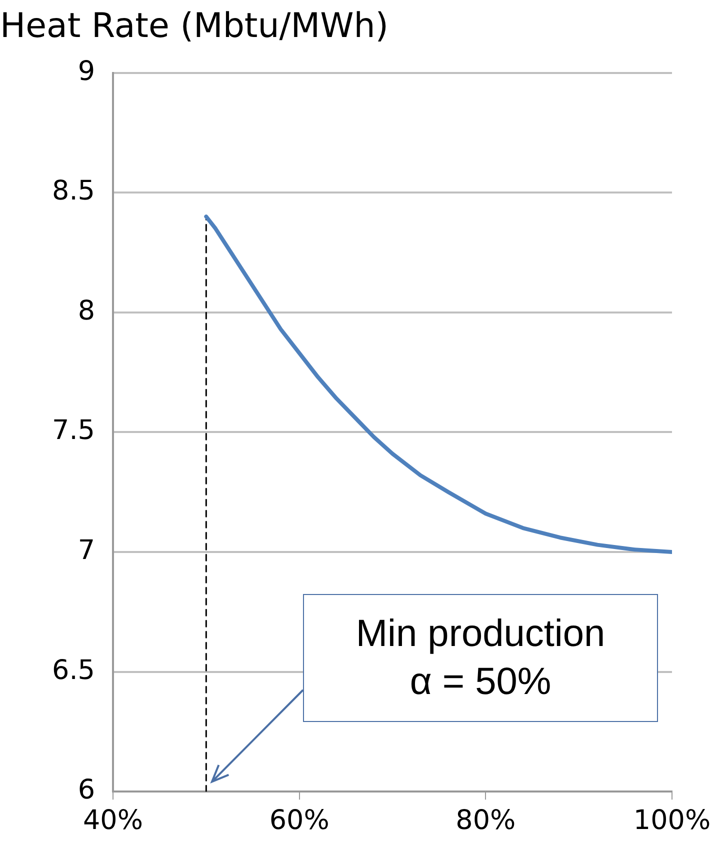 This screenshot has height=848, width=728. What do you see at coordinates (194, 26) in the screenshot?
I see `chart-title: Heat Rate (Mbtu/MWh)` at bounding box center [194, 26].